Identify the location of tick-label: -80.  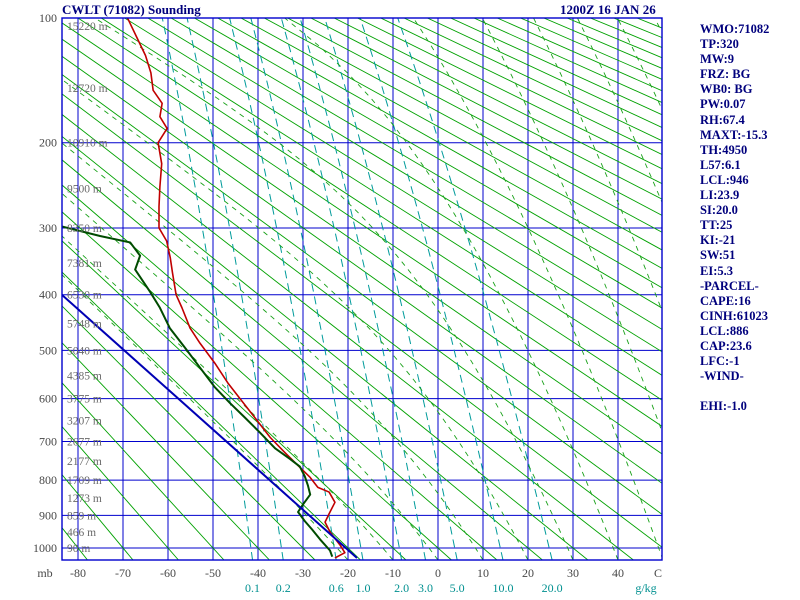
(78, 573).